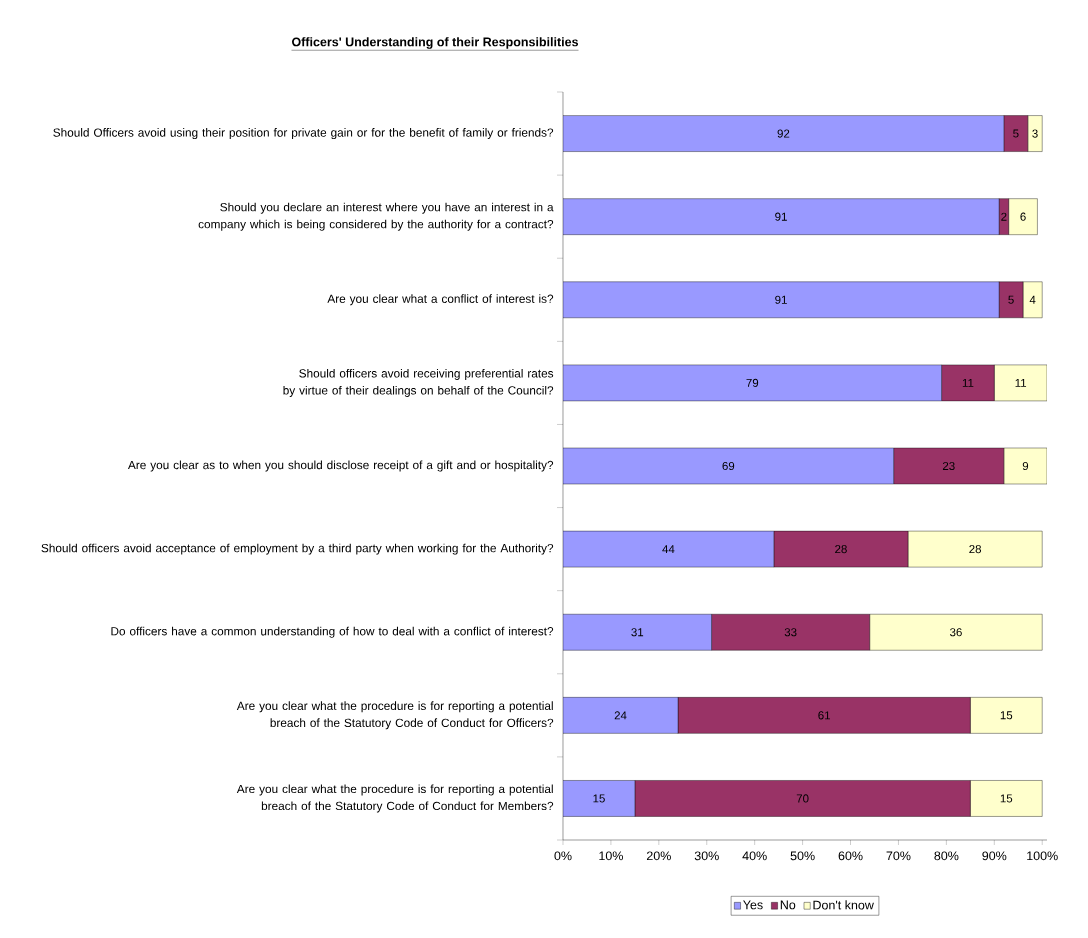 The image size is (1088, 938). Describe the element at coordinates (563, 856) in the screenshot. I see `x-tick-label: 0%` at that location.